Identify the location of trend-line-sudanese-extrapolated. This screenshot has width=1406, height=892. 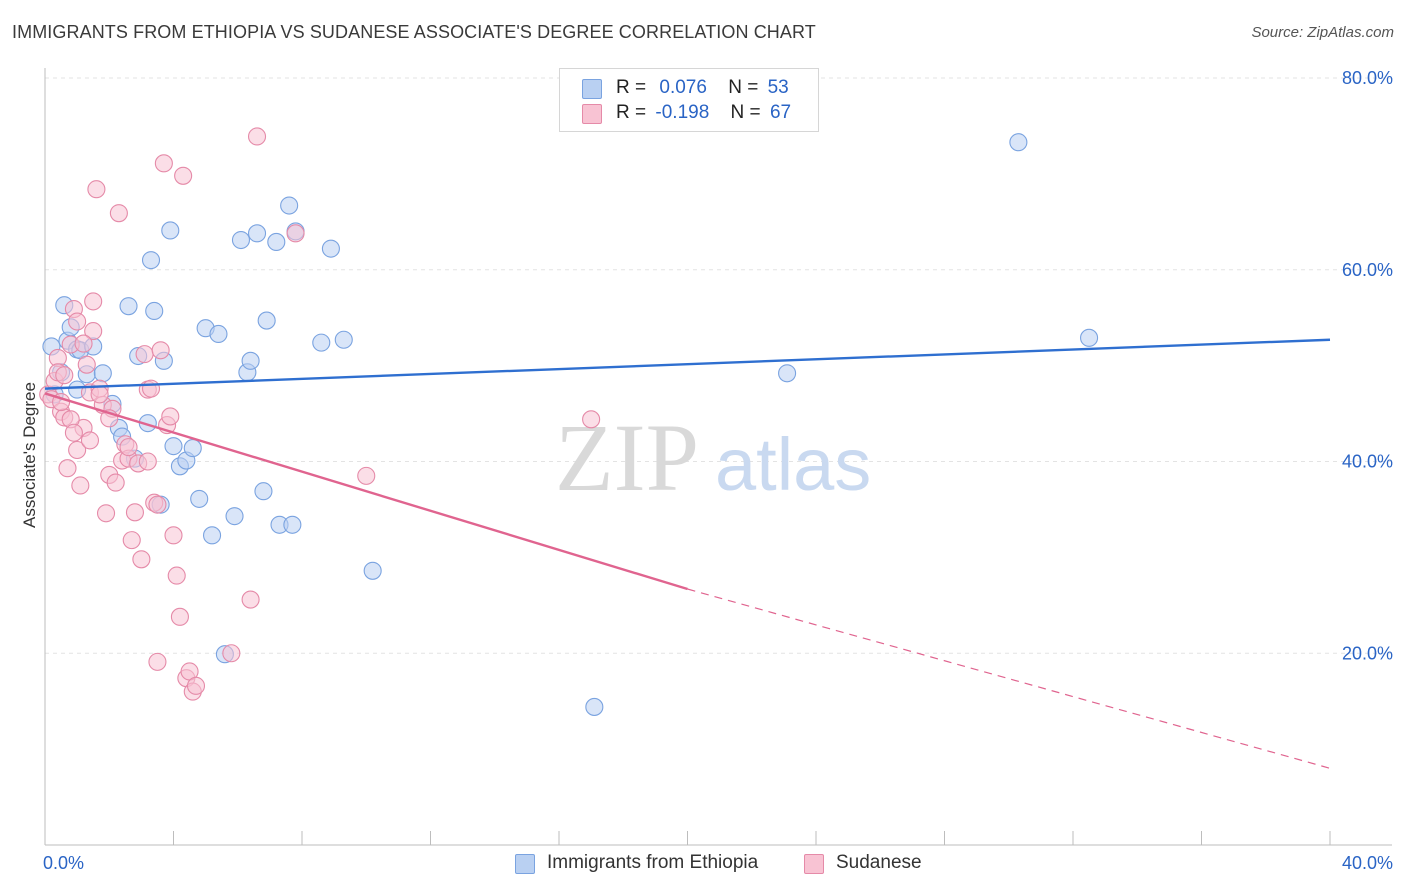
(1009, 678).